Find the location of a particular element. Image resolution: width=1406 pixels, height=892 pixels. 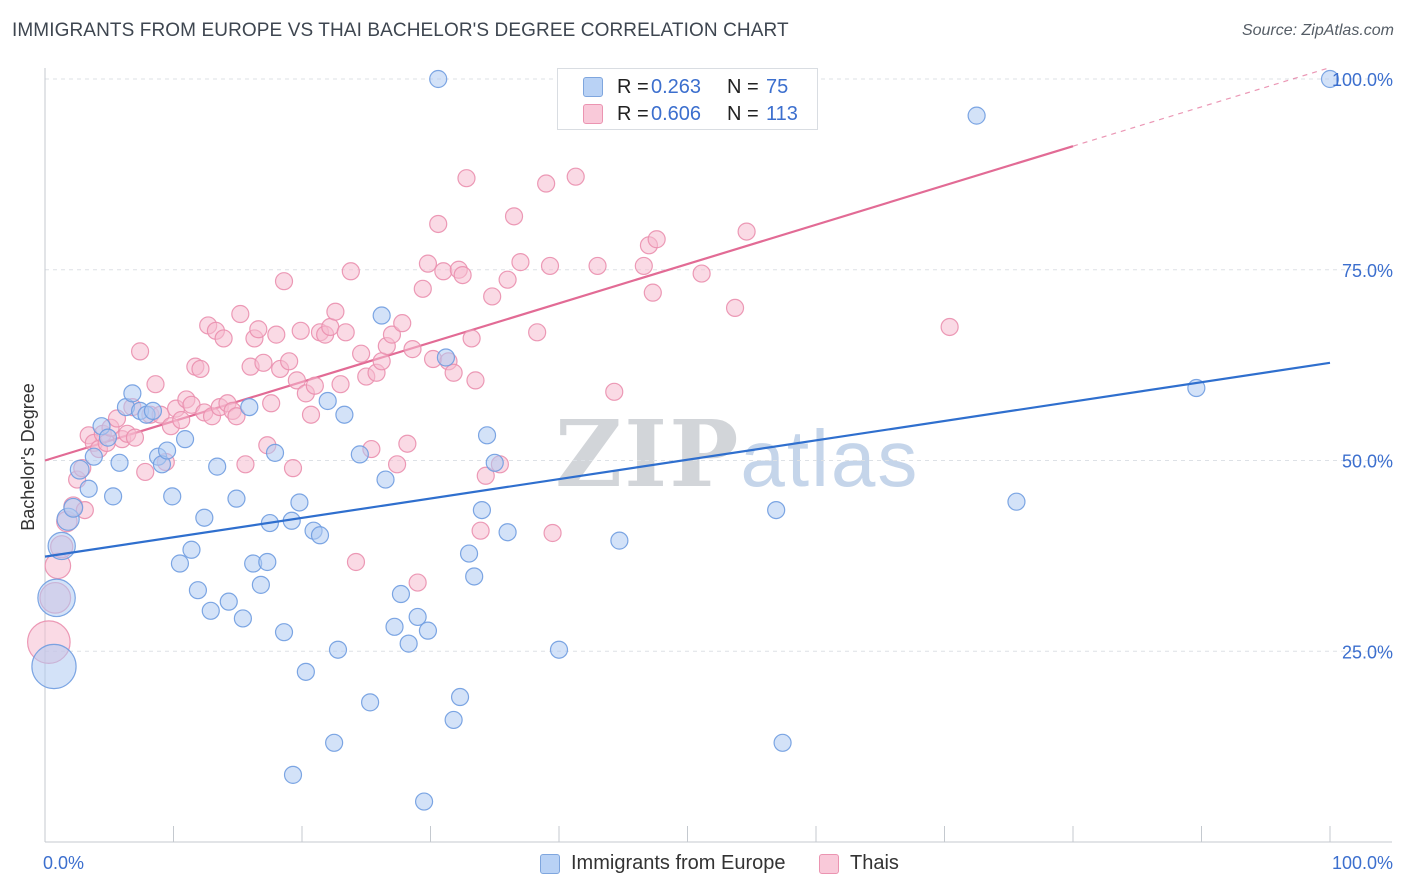

legend-row-europe: R = 0.263 N = 75 is located at coordinates (687, 87).